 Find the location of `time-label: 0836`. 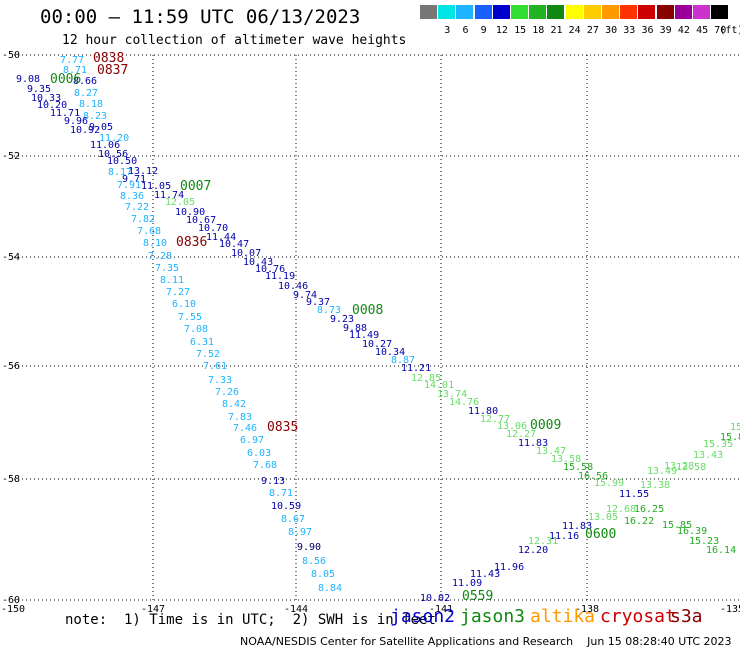

time-label: 0836 is located at coordinates (191, 242).